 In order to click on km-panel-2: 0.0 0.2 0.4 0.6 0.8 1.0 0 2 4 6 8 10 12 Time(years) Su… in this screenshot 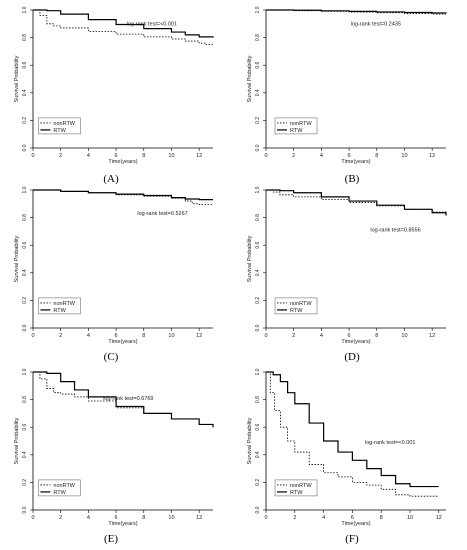, I will do `click(347, 85)`.